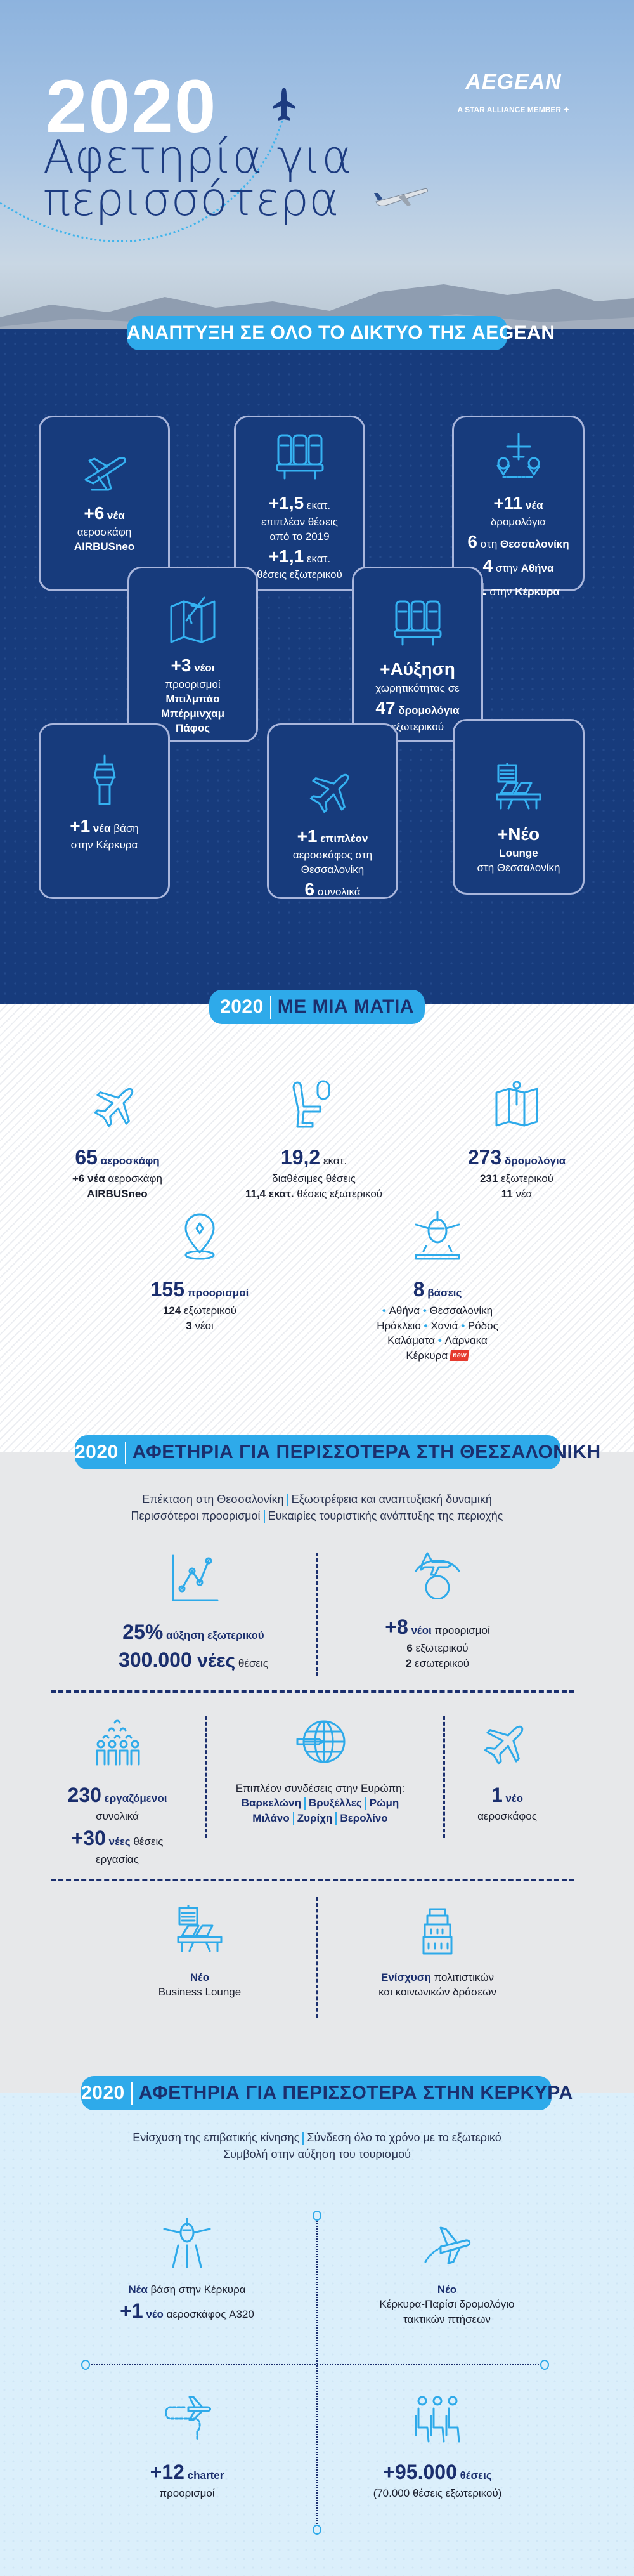  I want to click on text-line: +1 νέα βάση, so click(104, 826).